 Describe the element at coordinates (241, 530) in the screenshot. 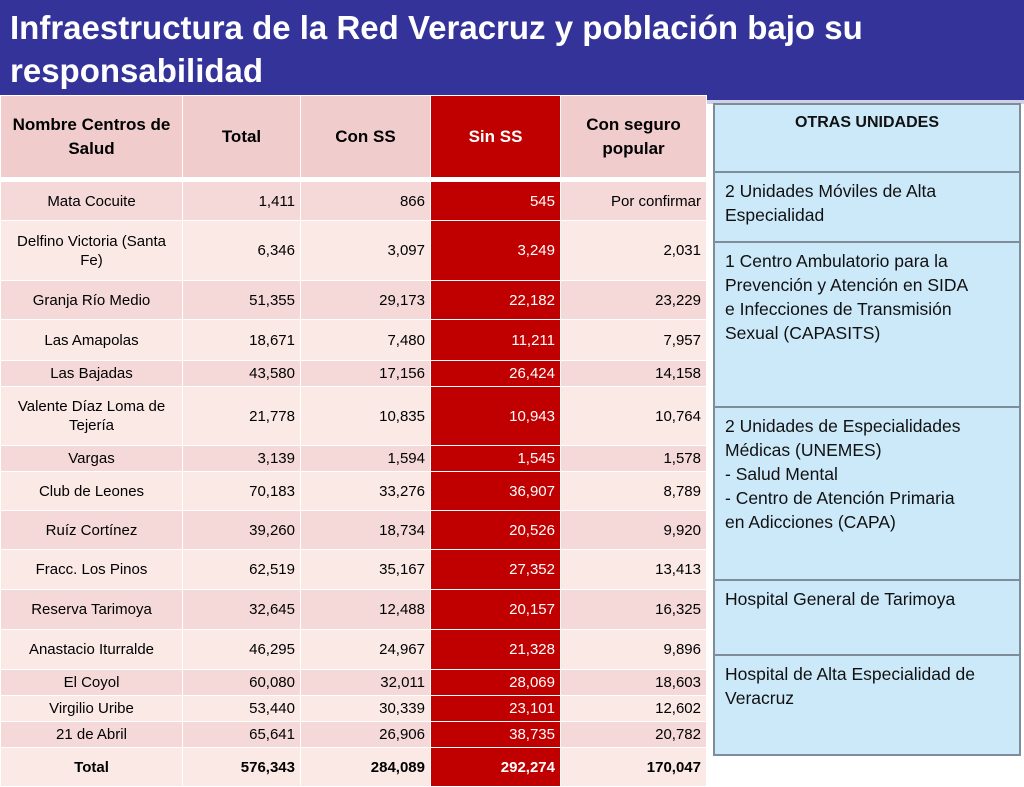

I see `cell-total: 39,260` at that location.